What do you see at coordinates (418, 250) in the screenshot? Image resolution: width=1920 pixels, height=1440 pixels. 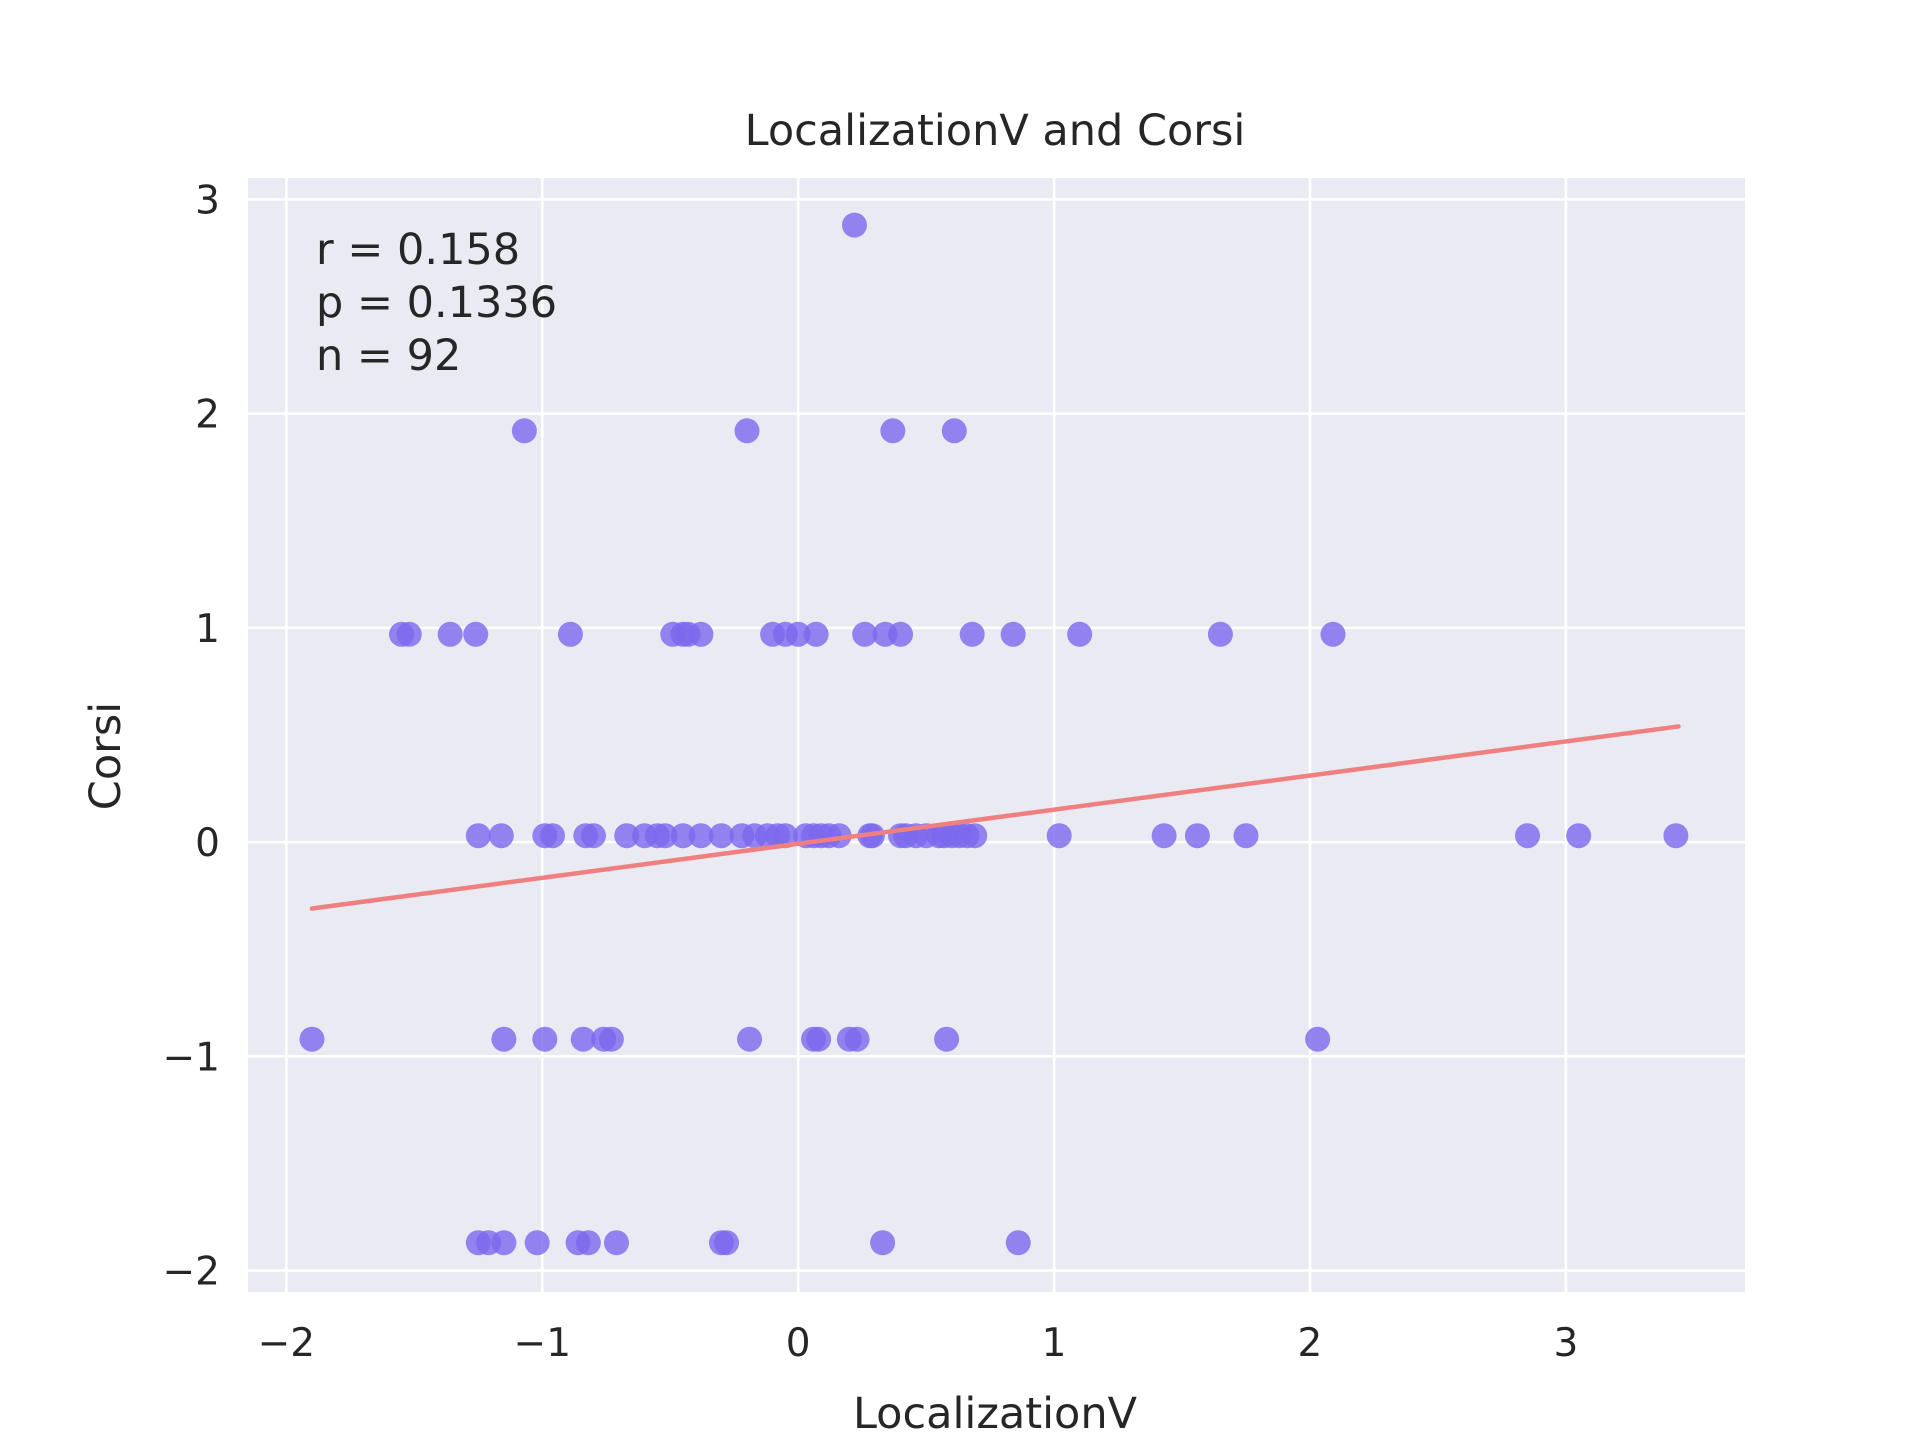 I see `stat-line: r = 0.158` at bounding box center [418, 250].